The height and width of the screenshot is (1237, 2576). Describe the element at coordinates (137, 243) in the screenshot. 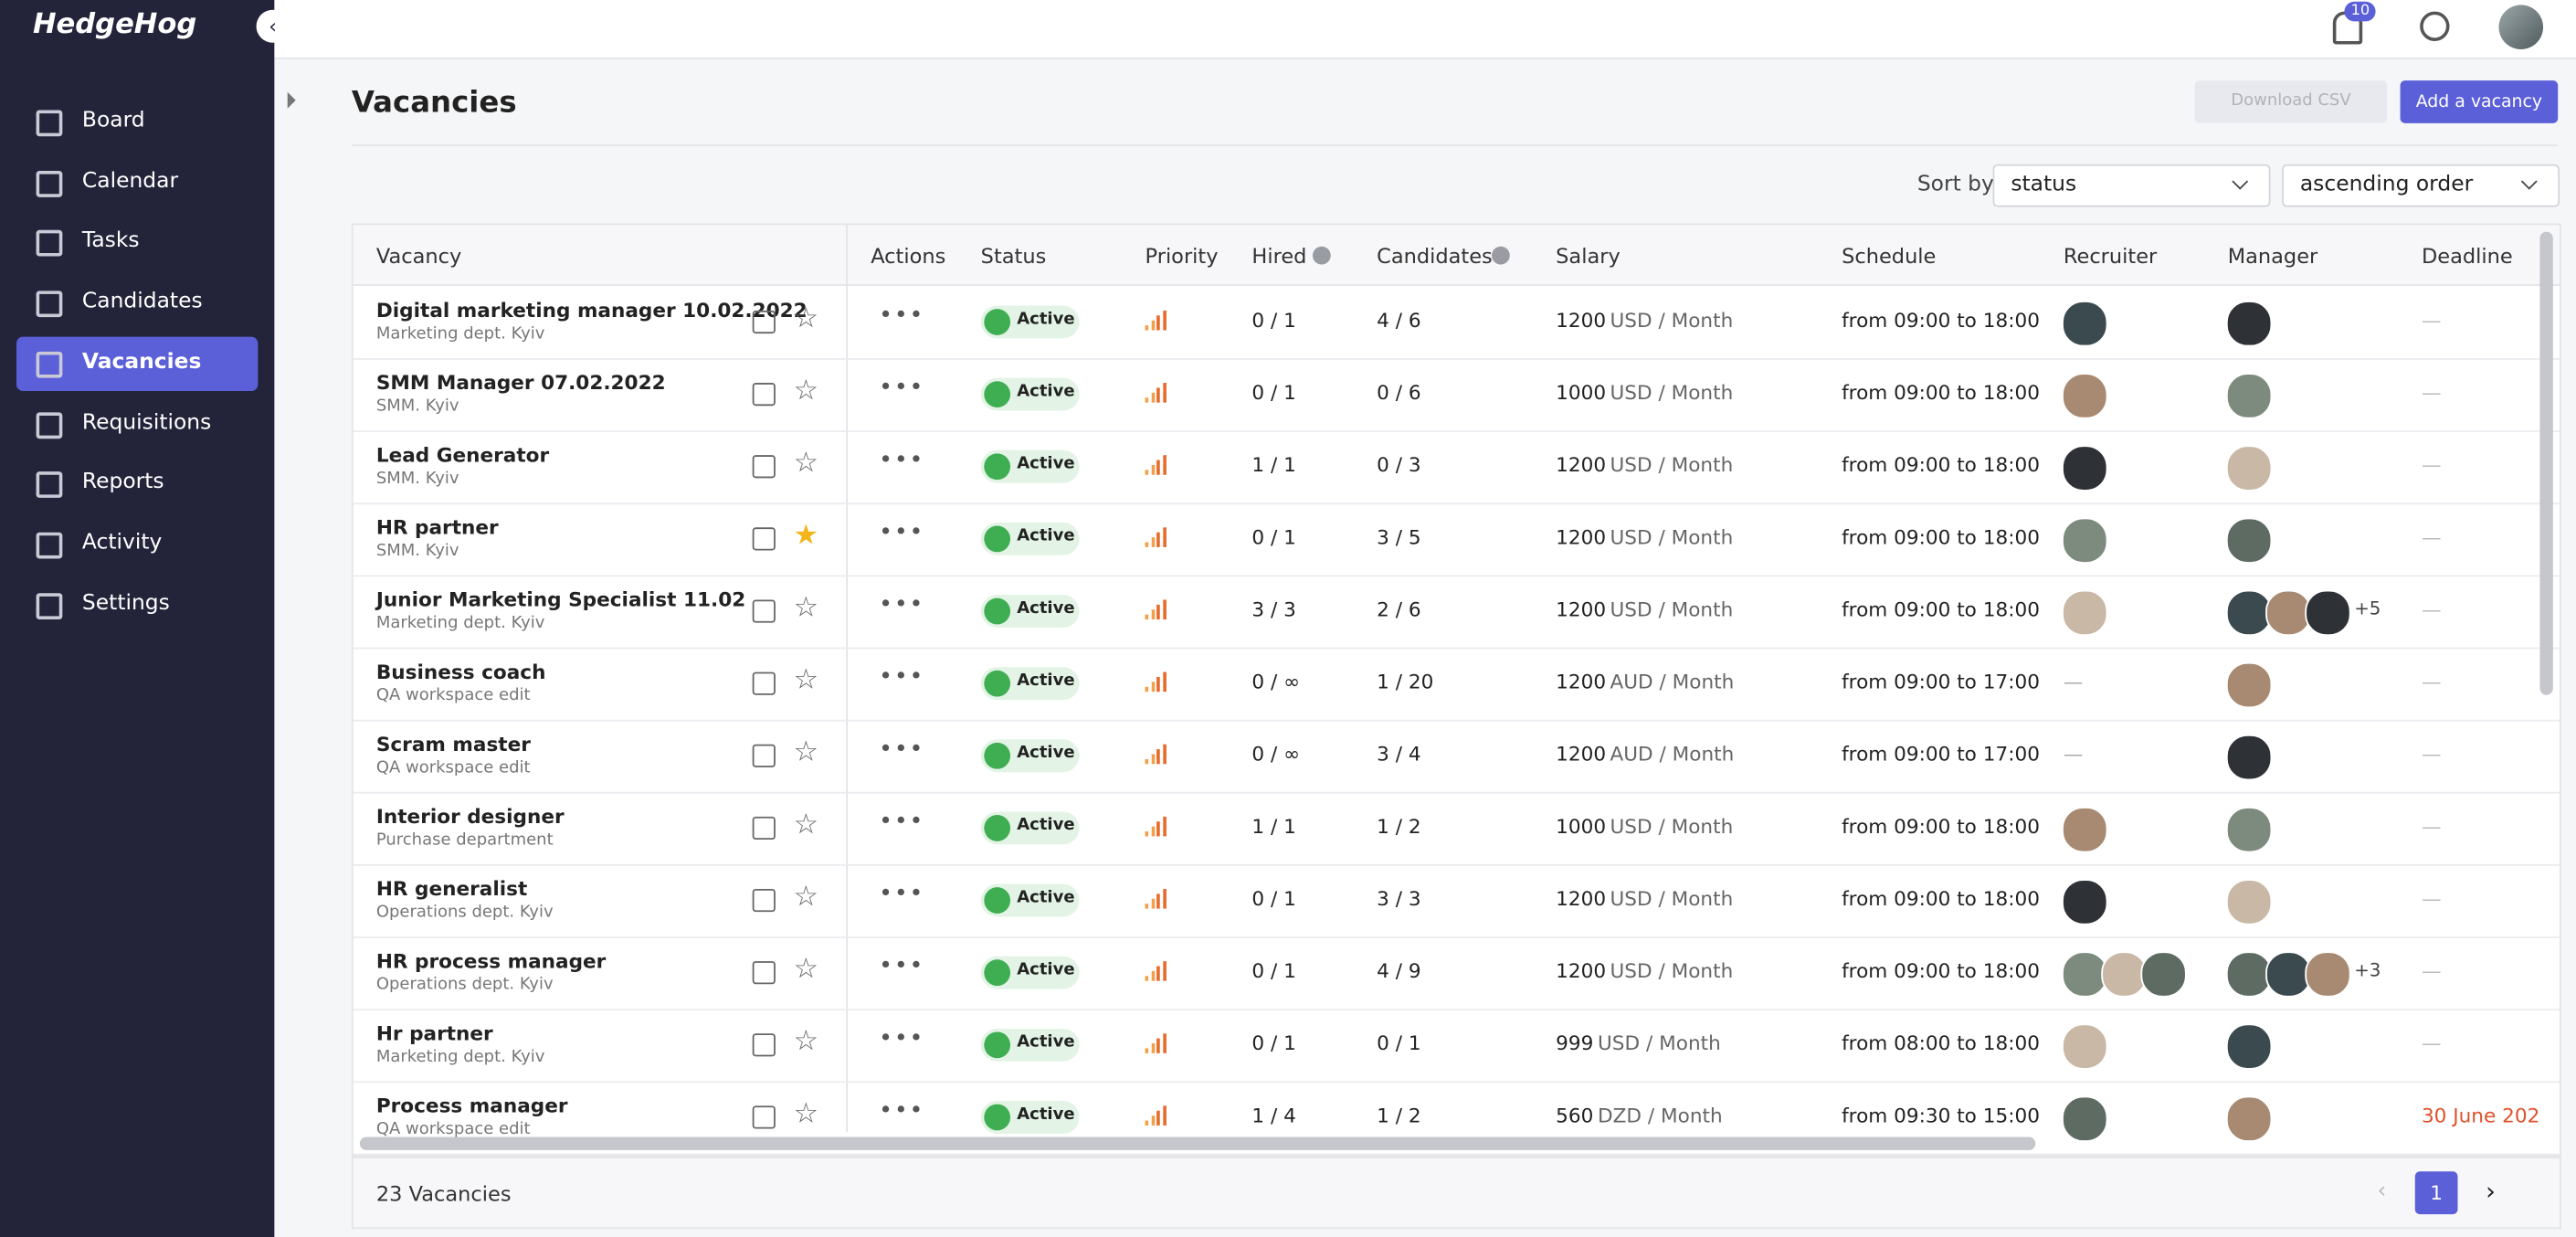

I see `nav-item: Tasks` at that location.